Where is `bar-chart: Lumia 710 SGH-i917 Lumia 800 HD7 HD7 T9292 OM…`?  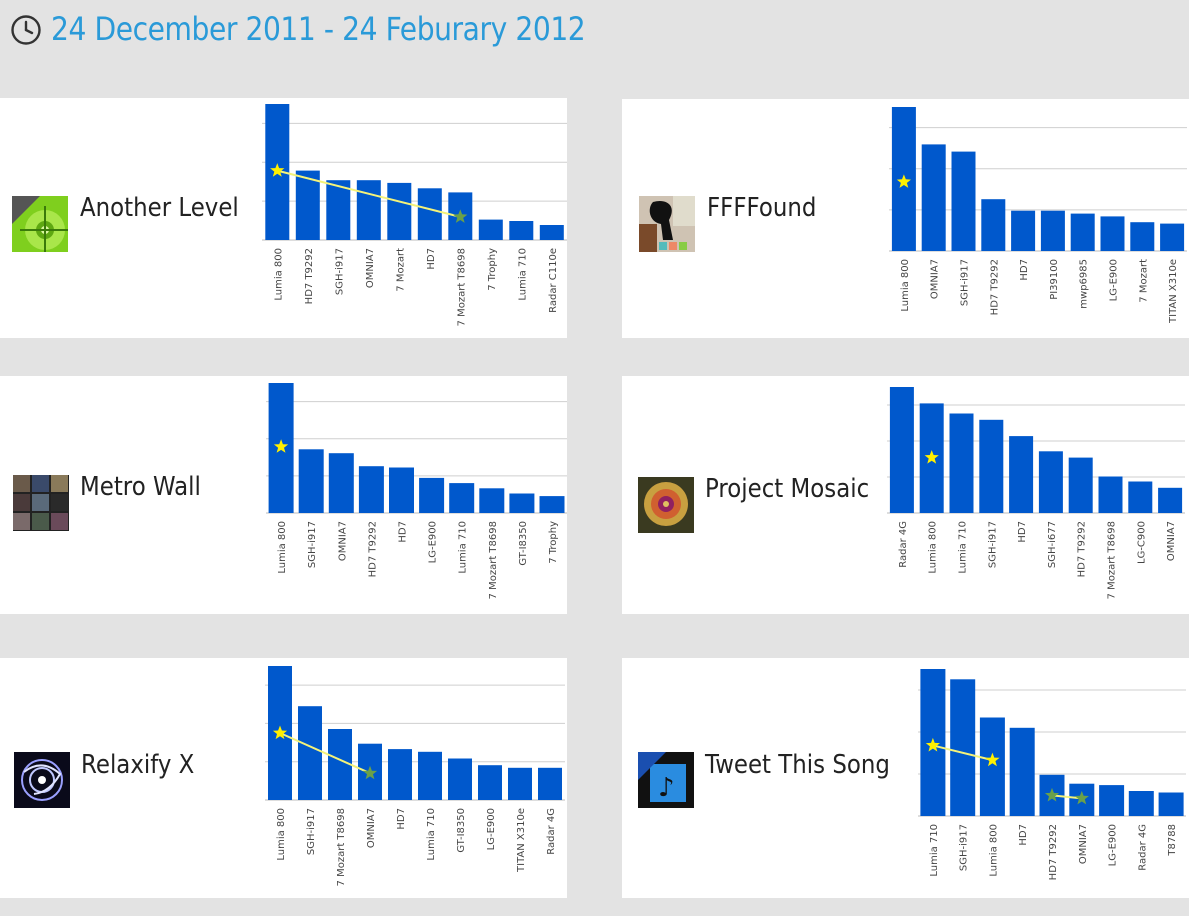 bar-chart: Lumia 710 SGH-i917 Lumia 800 HD7 HD7 T9292 OM… is located at coordinates (1052, 774).